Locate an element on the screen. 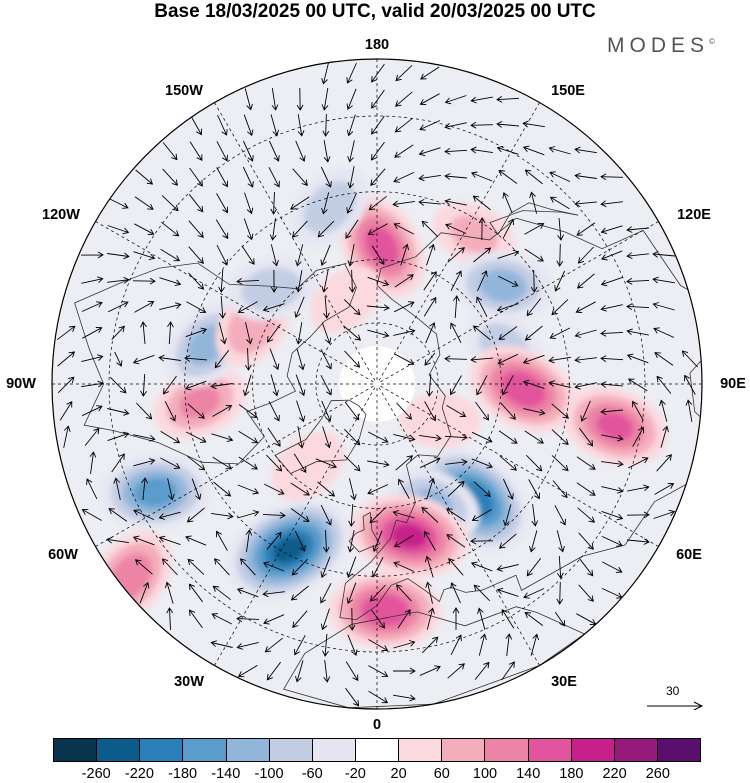 Image resolution: width=750 pixels, height=783 pixels. latitude-circle is located at coordinates (377, 384).